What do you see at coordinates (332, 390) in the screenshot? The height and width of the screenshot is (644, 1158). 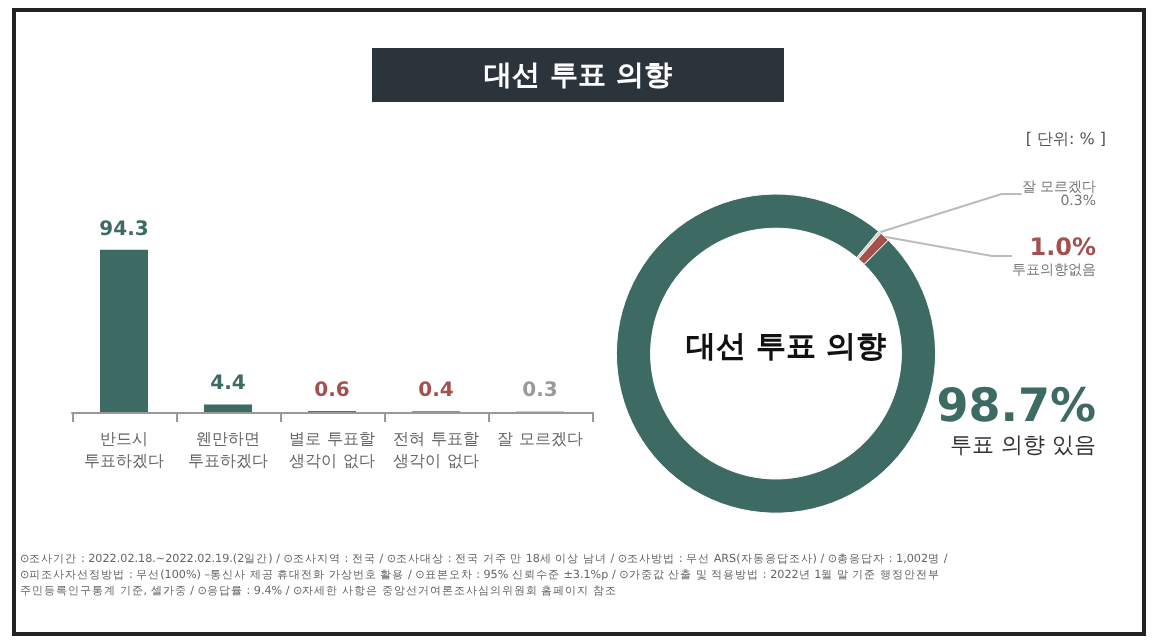 I see `data-label: 0.6` at bounding box center [332, 390].